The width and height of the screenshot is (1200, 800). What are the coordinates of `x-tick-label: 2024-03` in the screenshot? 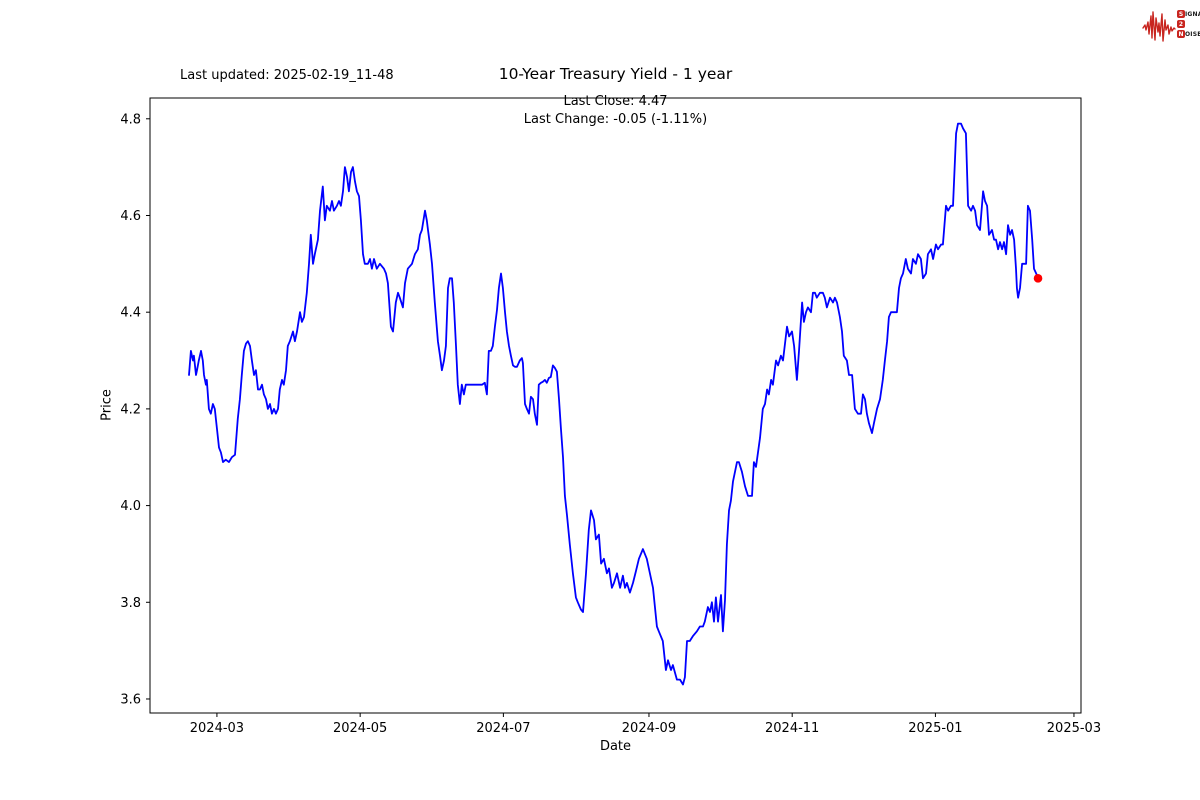 It's located at (217, 728).